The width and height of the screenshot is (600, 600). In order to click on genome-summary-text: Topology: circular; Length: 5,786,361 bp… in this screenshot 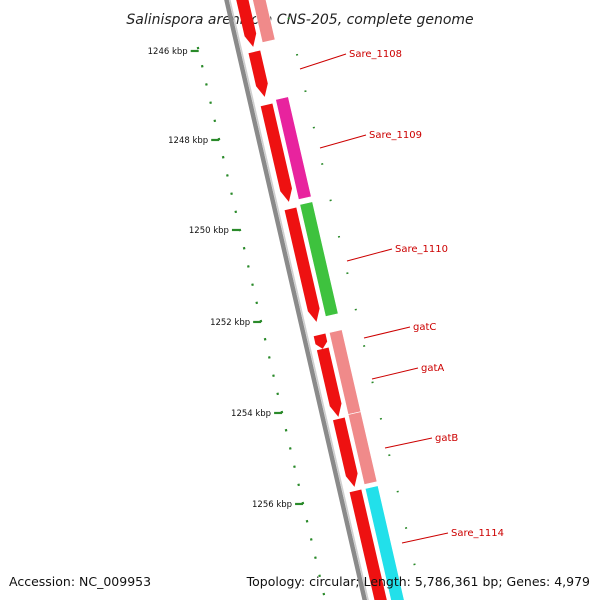, I will do `click(418, 581)`.